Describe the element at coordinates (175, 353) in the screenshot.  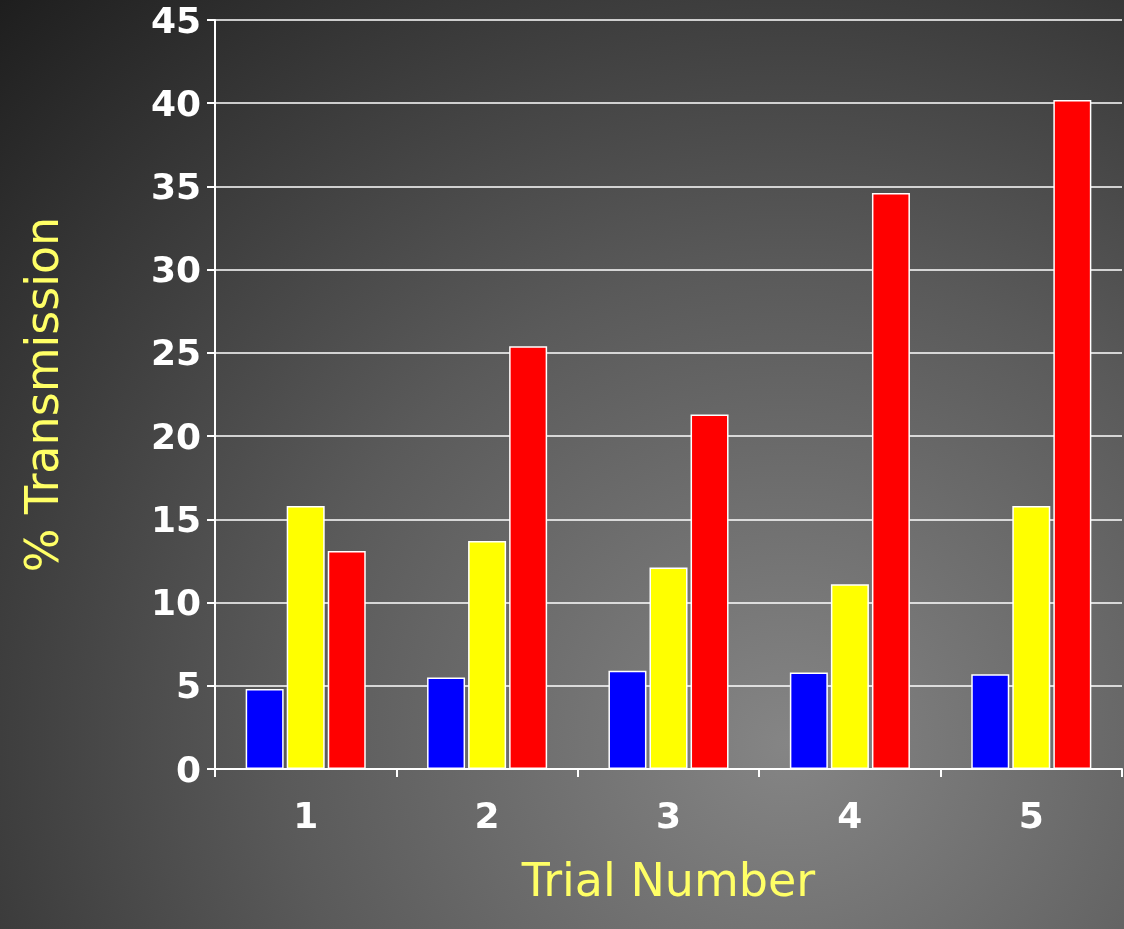
I see `y-tick-label: 25` at that location.